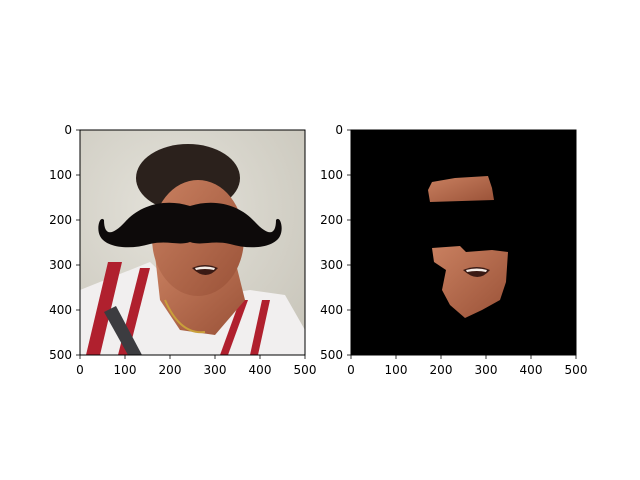 The width and height of the screenshot is (640, 480). I want to click on mustache-overlay, so click(190, 225).